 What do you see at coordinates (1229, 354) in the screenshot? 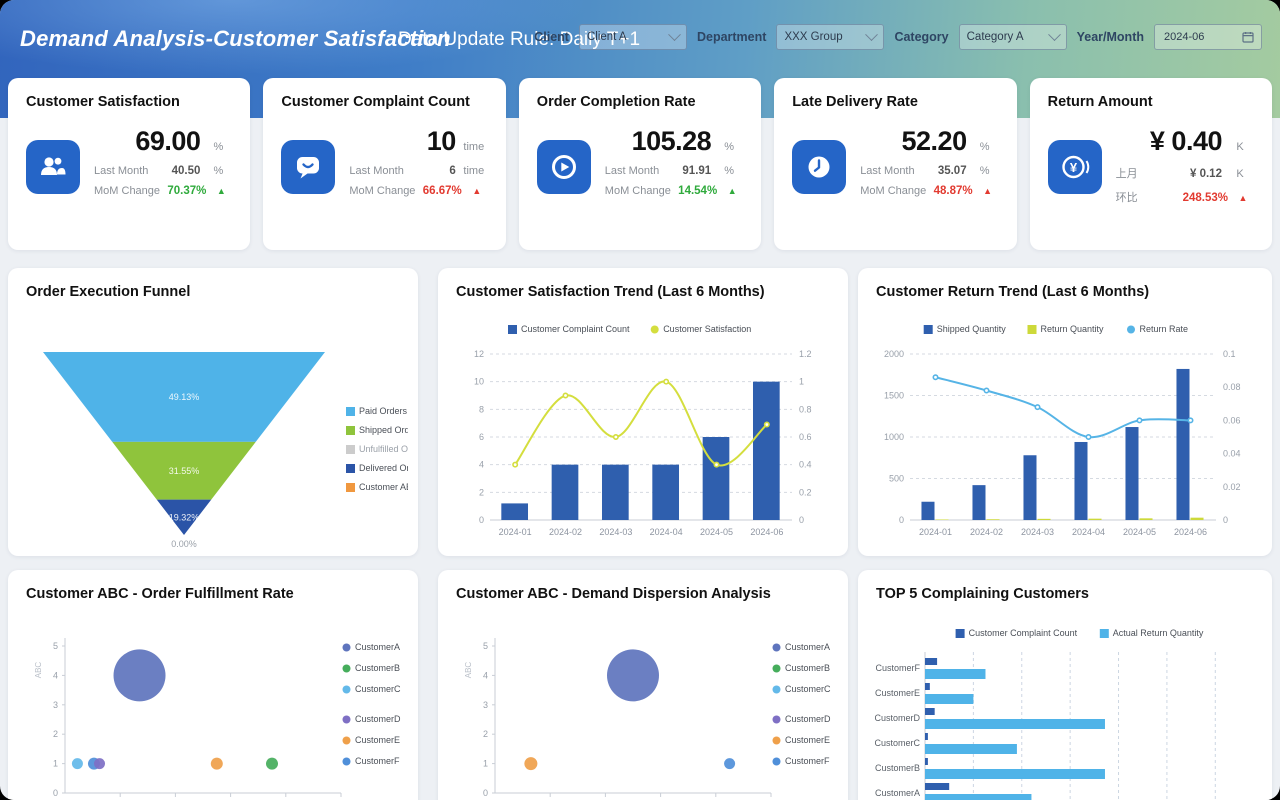
I see `svg-text: 0.1` at bounding box center [1229, 354].